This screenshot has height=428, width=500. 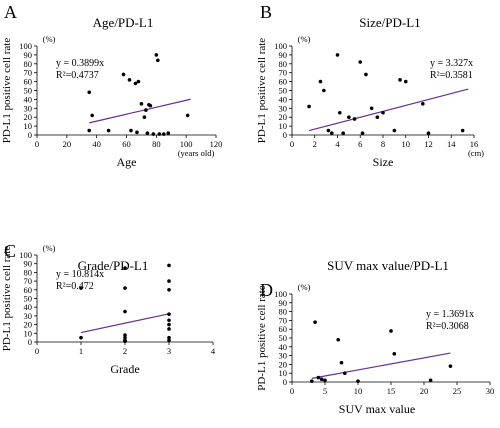 I want to click on x-tick-label: 120, so click(x=216, y=144).